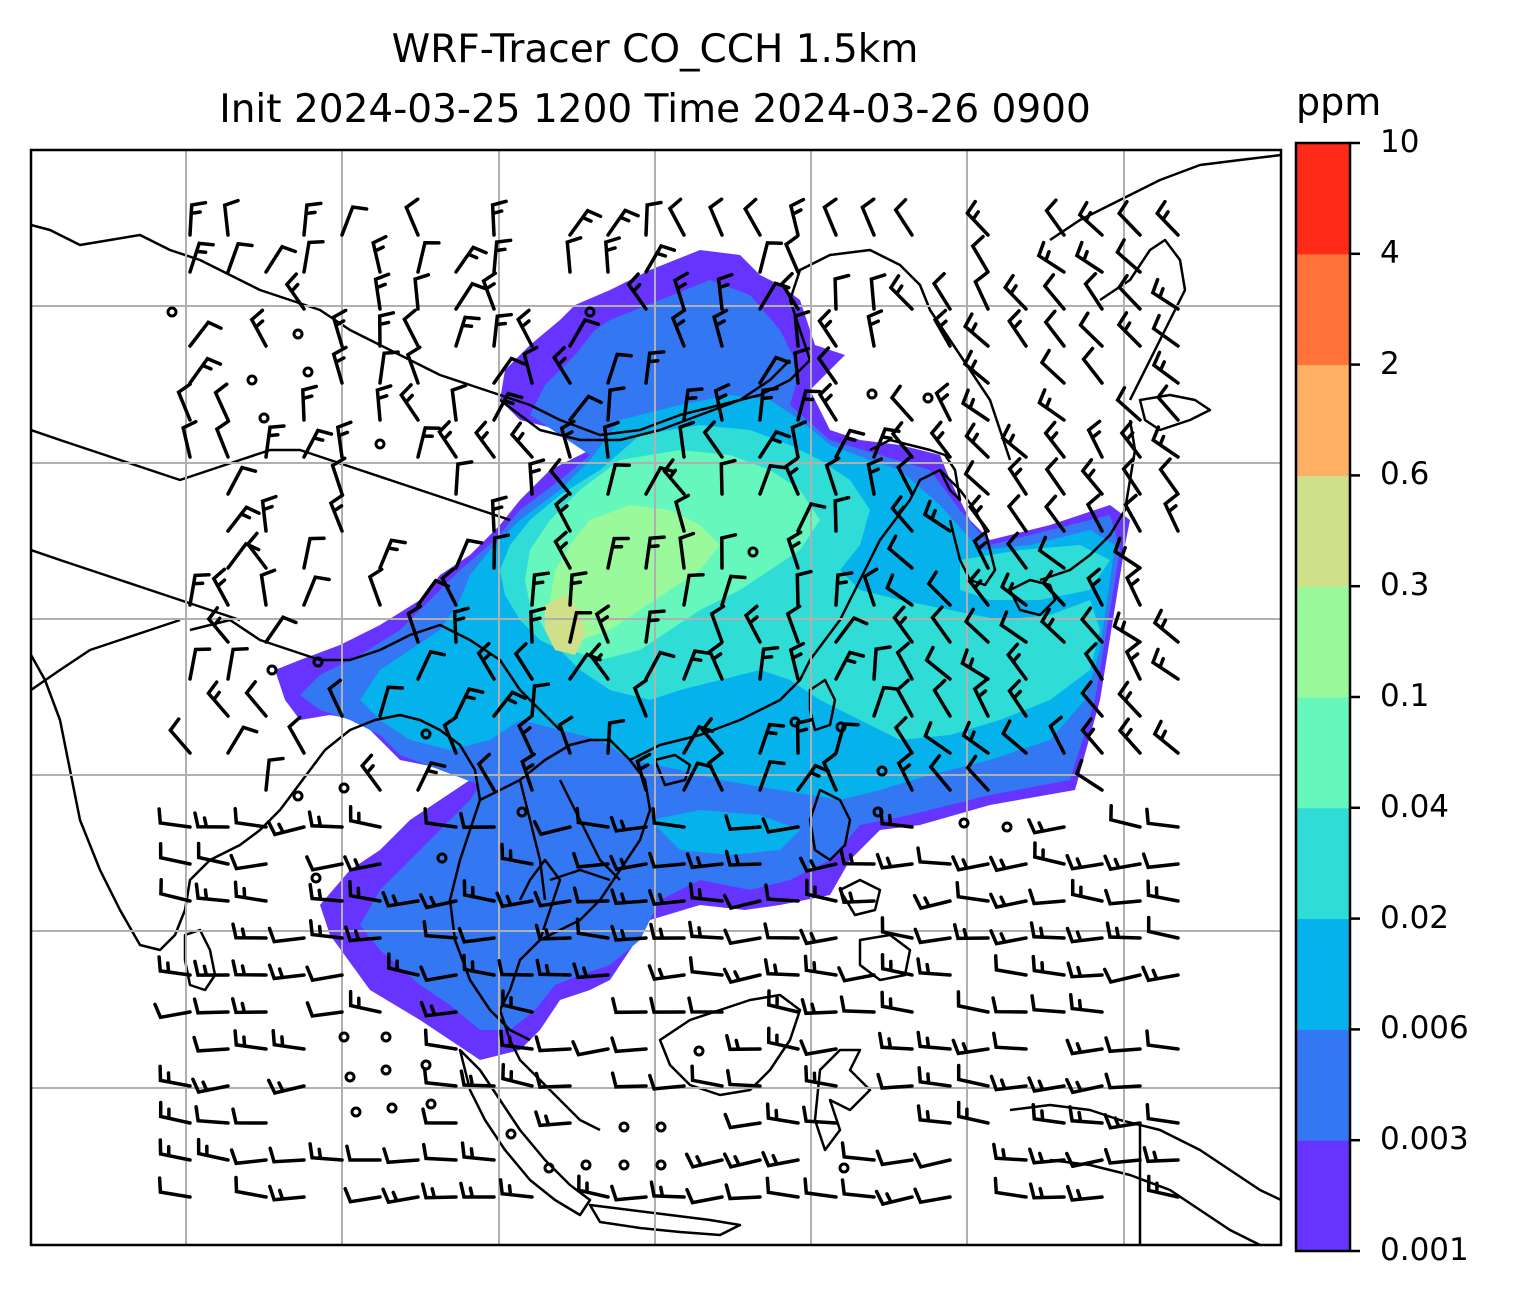  Describe the element at coordinates (968, 528) in the screenshot. I see `coast-korea` at that location.